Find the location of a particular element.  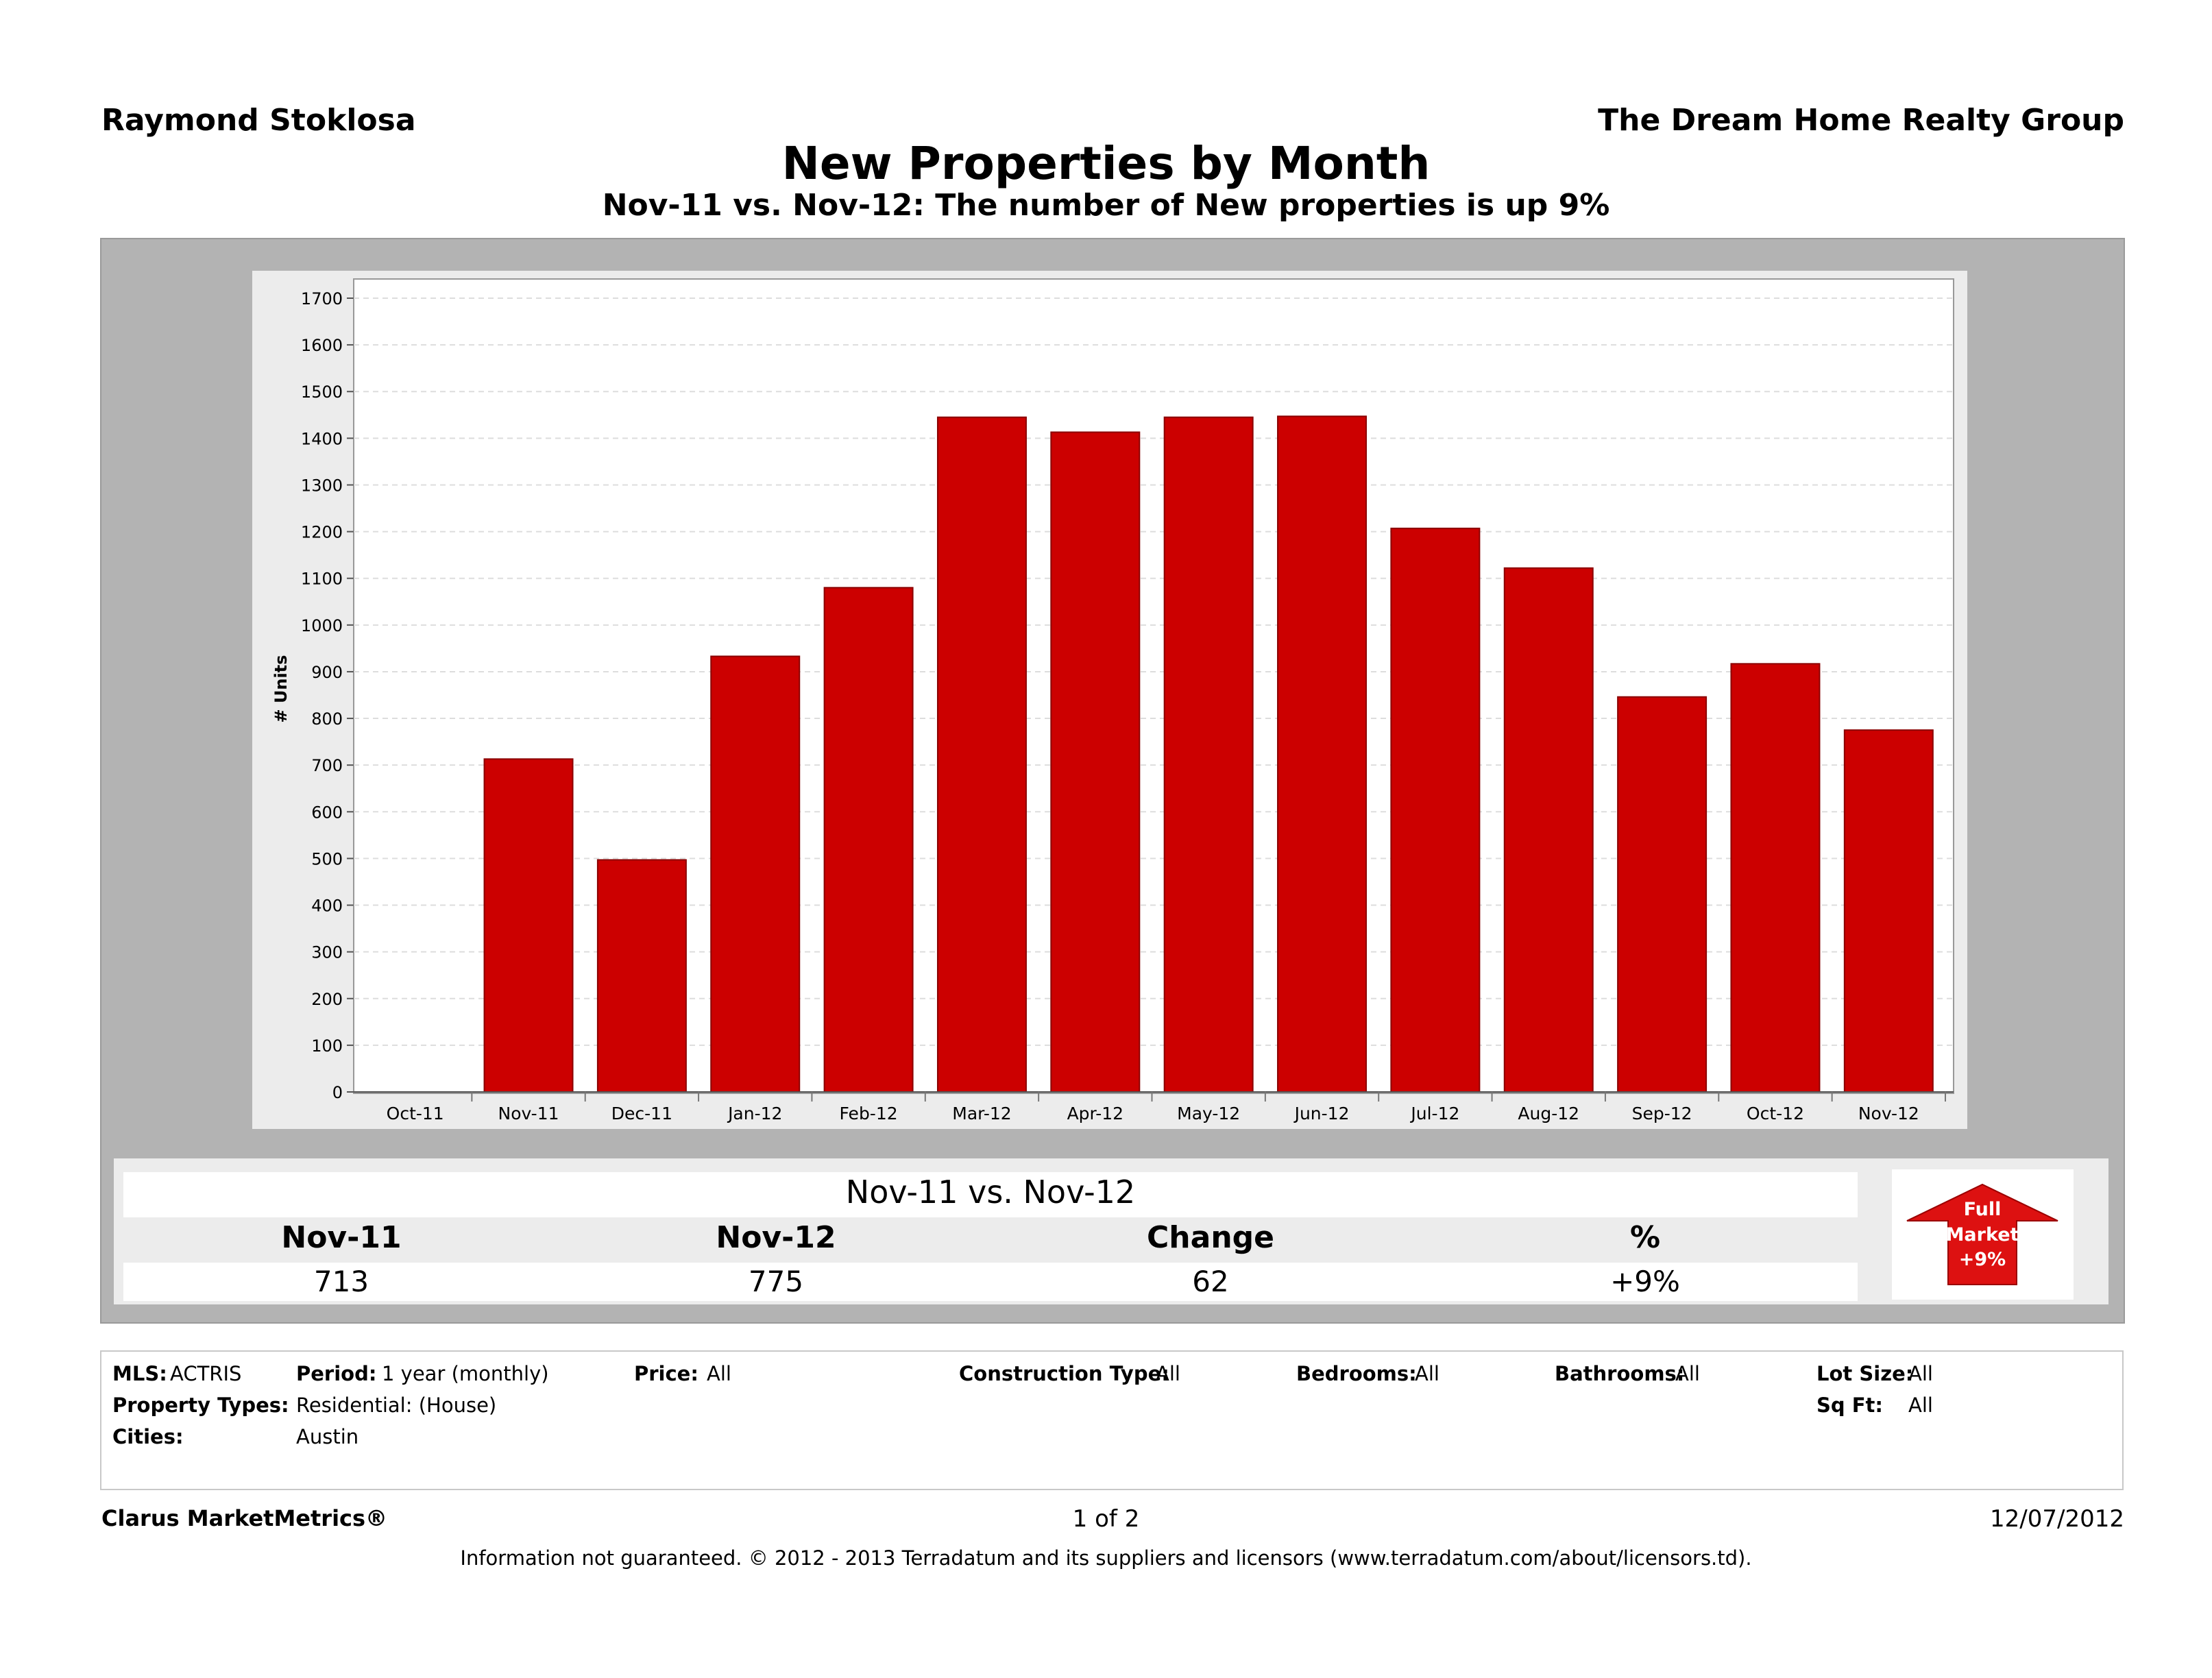

y-tick-label: 100 is located at coordinates (327, 1046).